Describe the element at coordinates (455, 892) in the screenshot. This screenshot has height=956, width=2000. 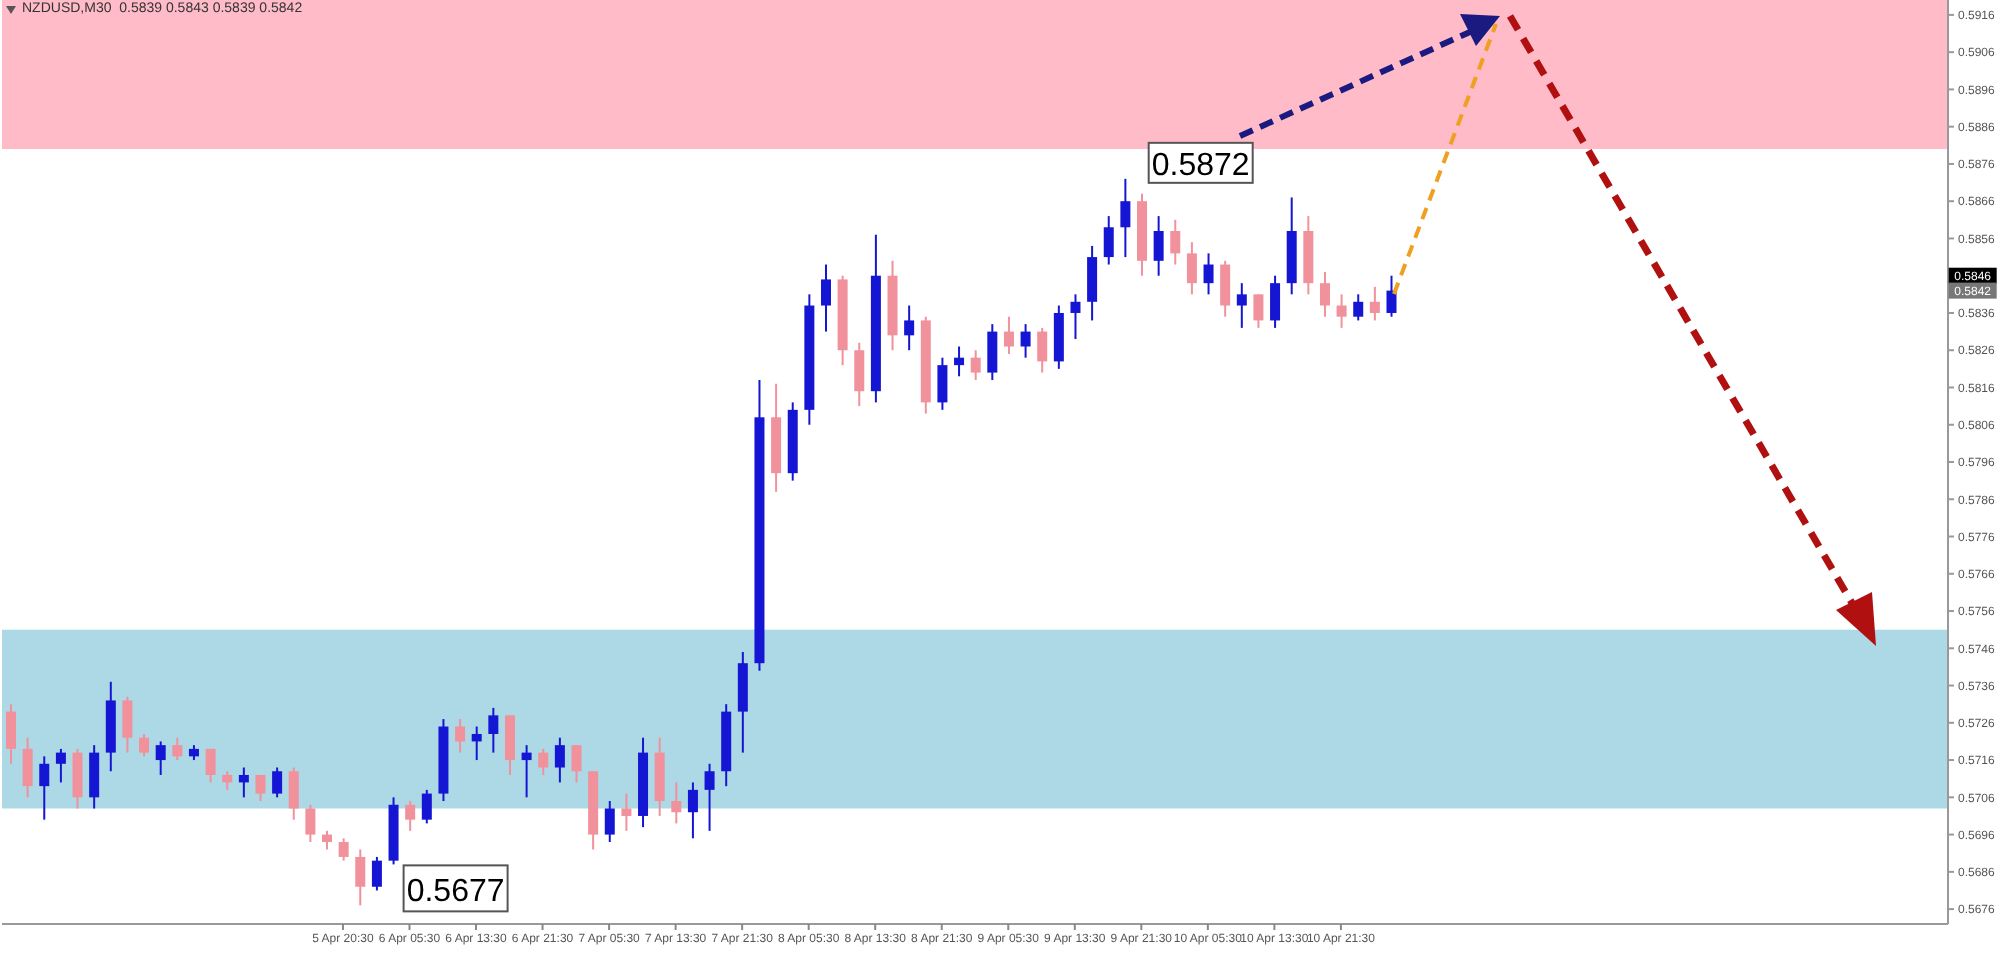
I see `annotation: 0.5677` at that location.